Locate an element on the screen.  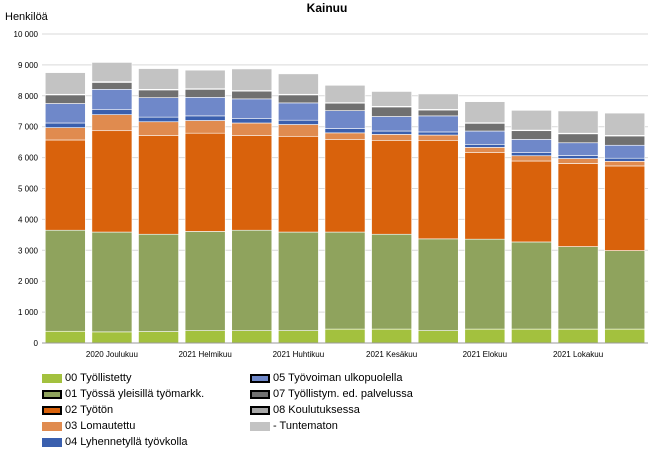
chart-title: Kainuu is located at coordinates (327, 8).